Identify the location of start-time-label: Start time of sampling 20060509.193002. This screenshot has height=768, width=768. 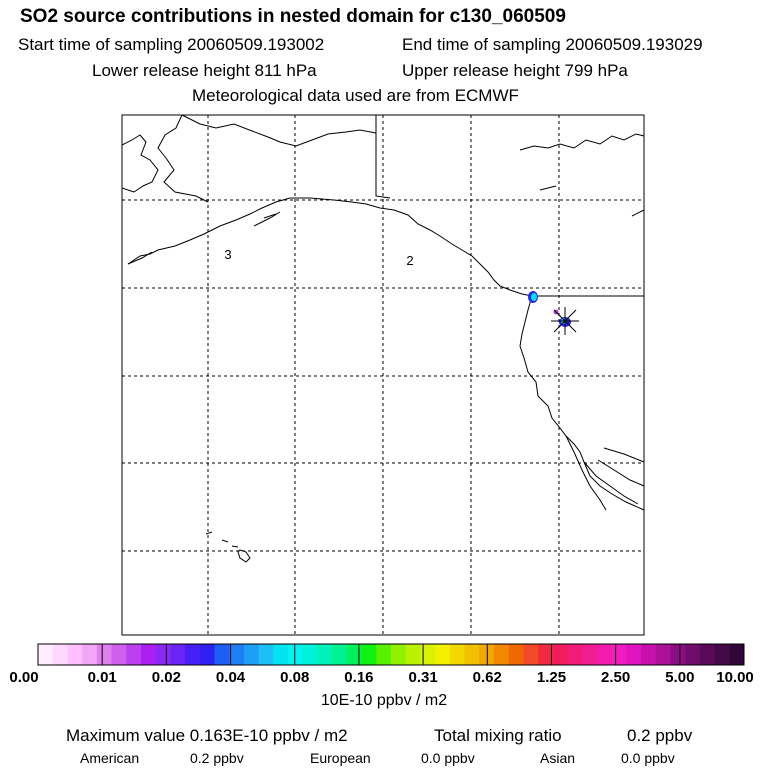
(171, 44).